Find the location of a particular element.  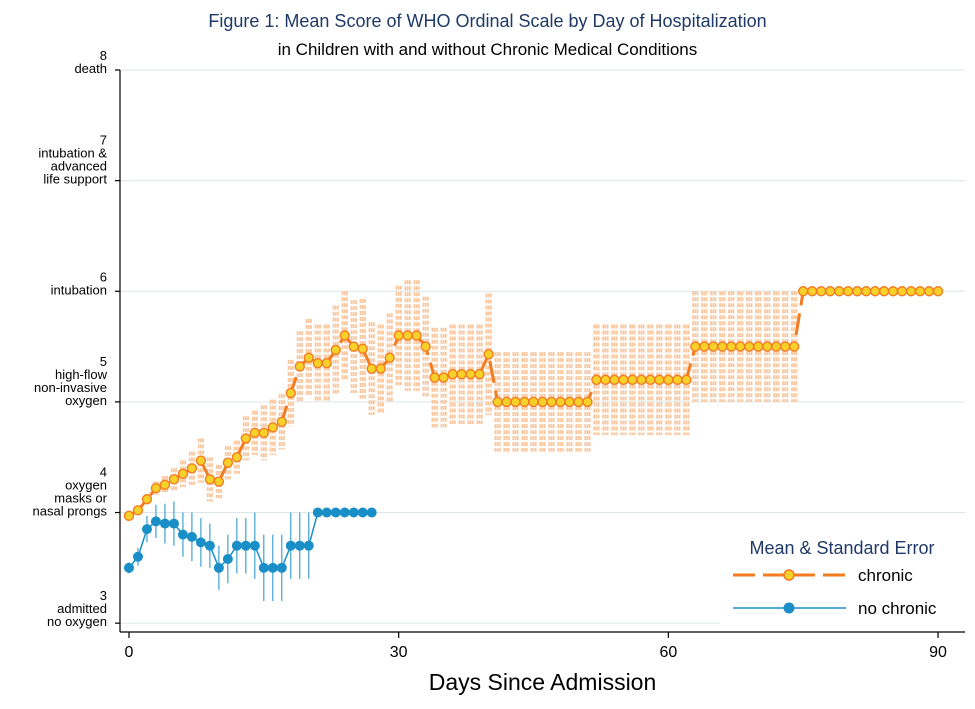

y-tick-label-4-2: nasal prongs is located at coordinates (70, 511).